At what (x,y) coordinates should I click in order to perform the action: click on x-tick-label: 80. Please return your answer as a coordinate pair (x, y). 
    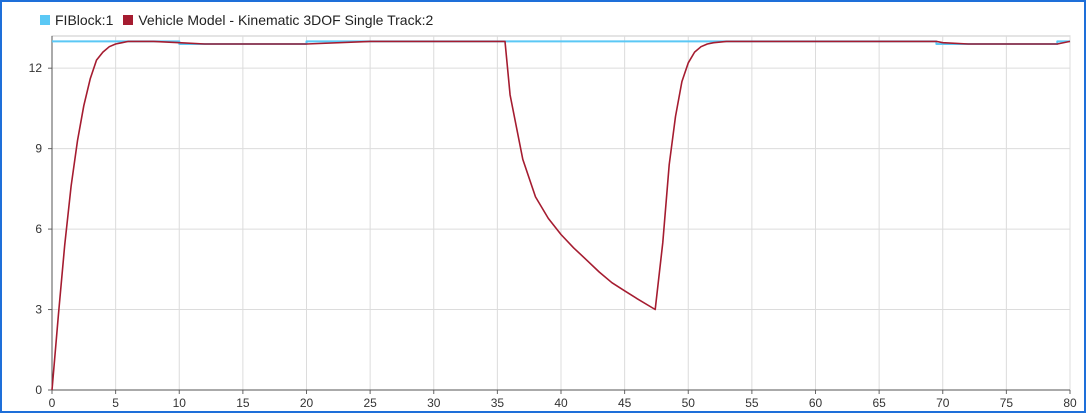
    Looking at the image, I should click on (1070, 403).